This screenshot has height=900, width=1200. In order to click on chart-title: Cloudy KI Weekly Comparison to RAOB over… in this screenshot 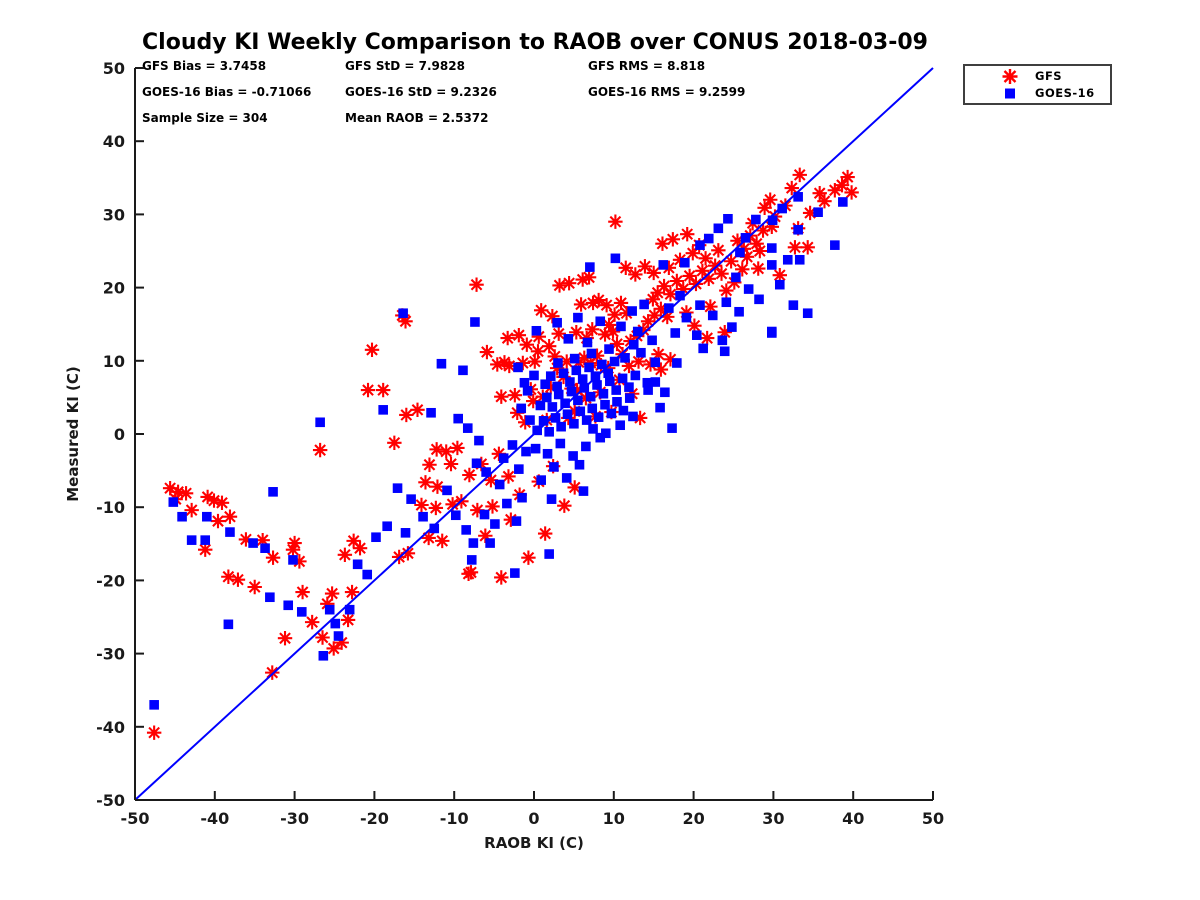, I will do `click(535, 42)`.